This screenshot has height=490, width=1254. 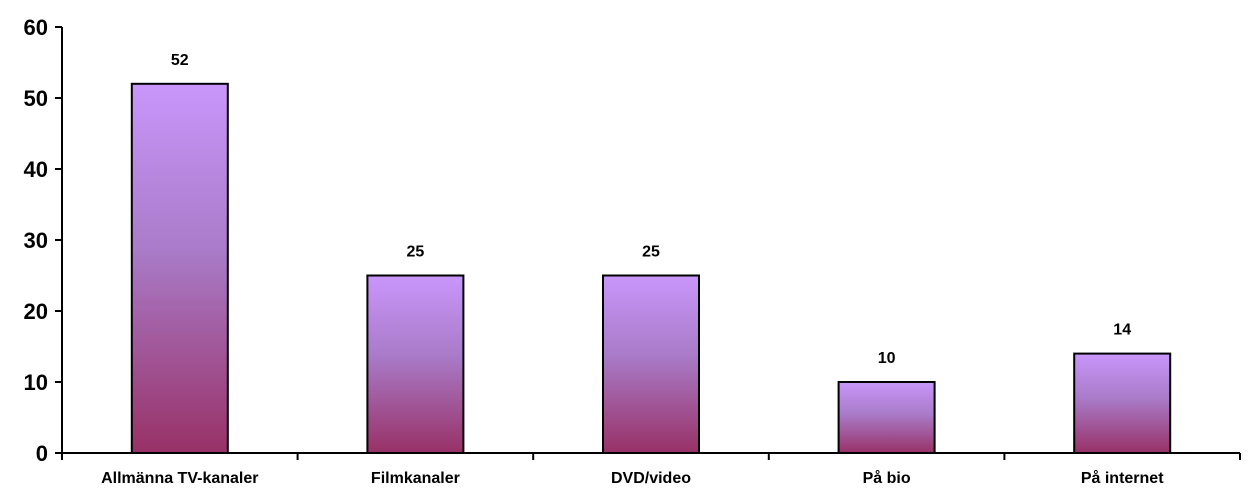 What do you see at coordinates (1122, 330) in the screenshot?
I see `data-label-5: 14` at bounding box center [1122, 330].